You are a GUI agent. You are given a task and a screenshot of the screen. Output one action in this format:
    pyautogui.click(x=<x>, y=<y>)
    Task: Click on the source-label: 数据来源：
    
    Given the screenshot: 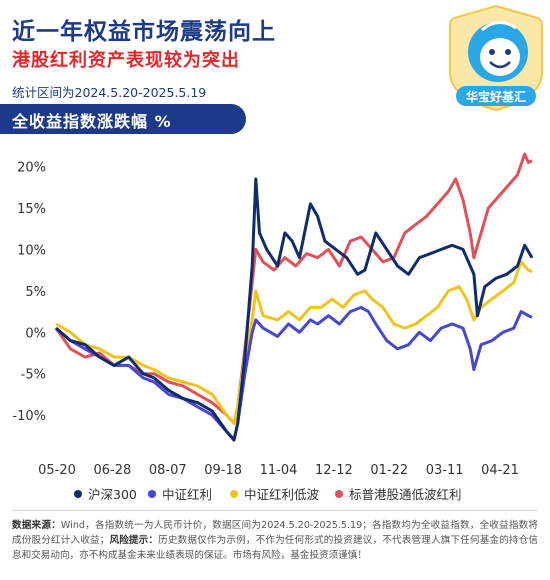 What is the action you would take?
    pyautogui.click(x=36, y=525)
    